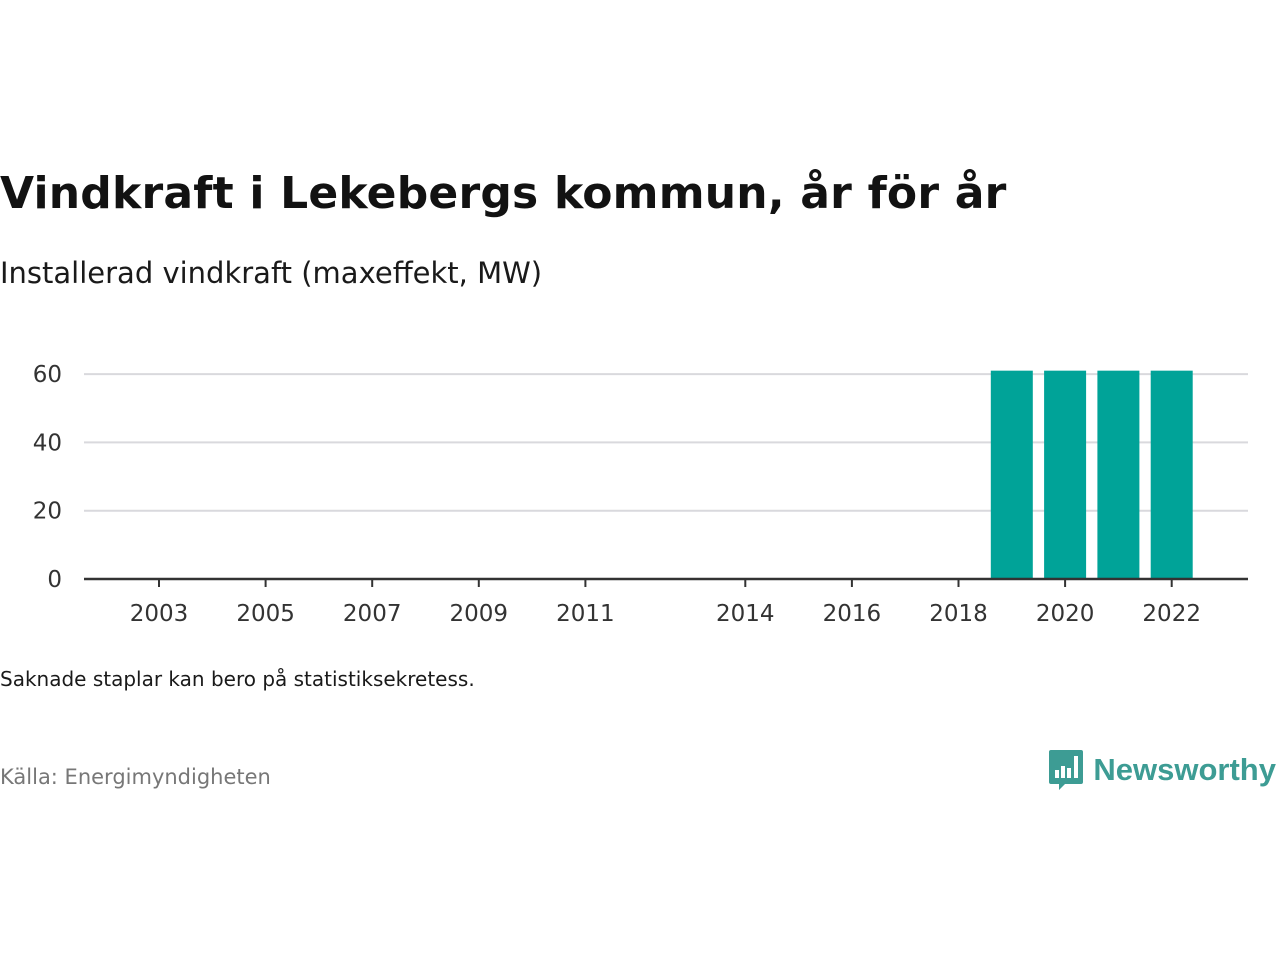  What do you see at coordinates (159, 614) in the screenshot?
I see `x-tick-label: 2003` at bounding box center [159, 614].